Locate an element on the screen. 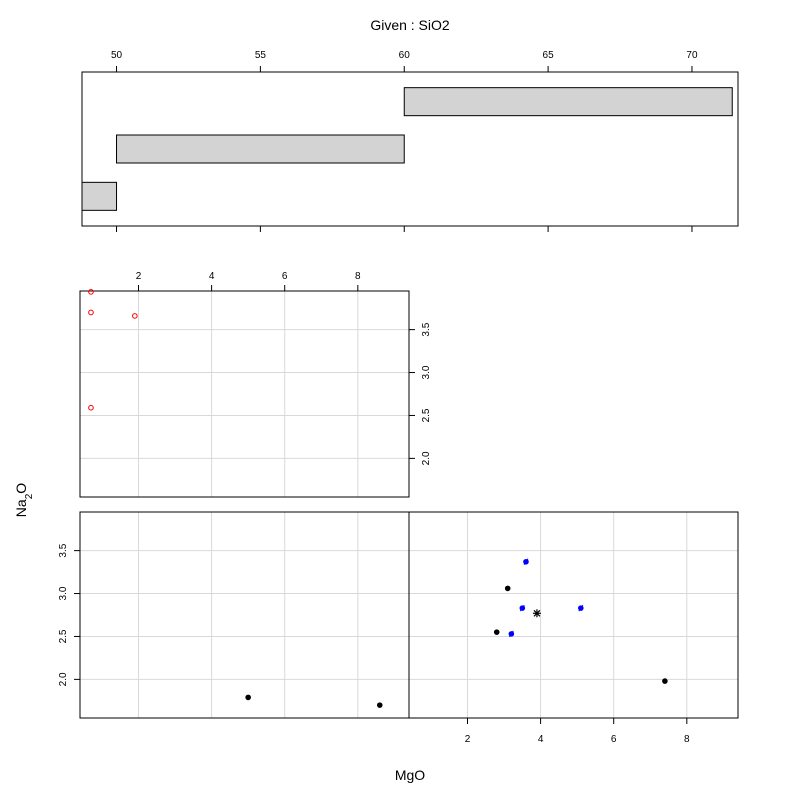 The height and width of the screenshot is (793, 793). given-title: Given : SiO2 is located at coordinates (410, 25).